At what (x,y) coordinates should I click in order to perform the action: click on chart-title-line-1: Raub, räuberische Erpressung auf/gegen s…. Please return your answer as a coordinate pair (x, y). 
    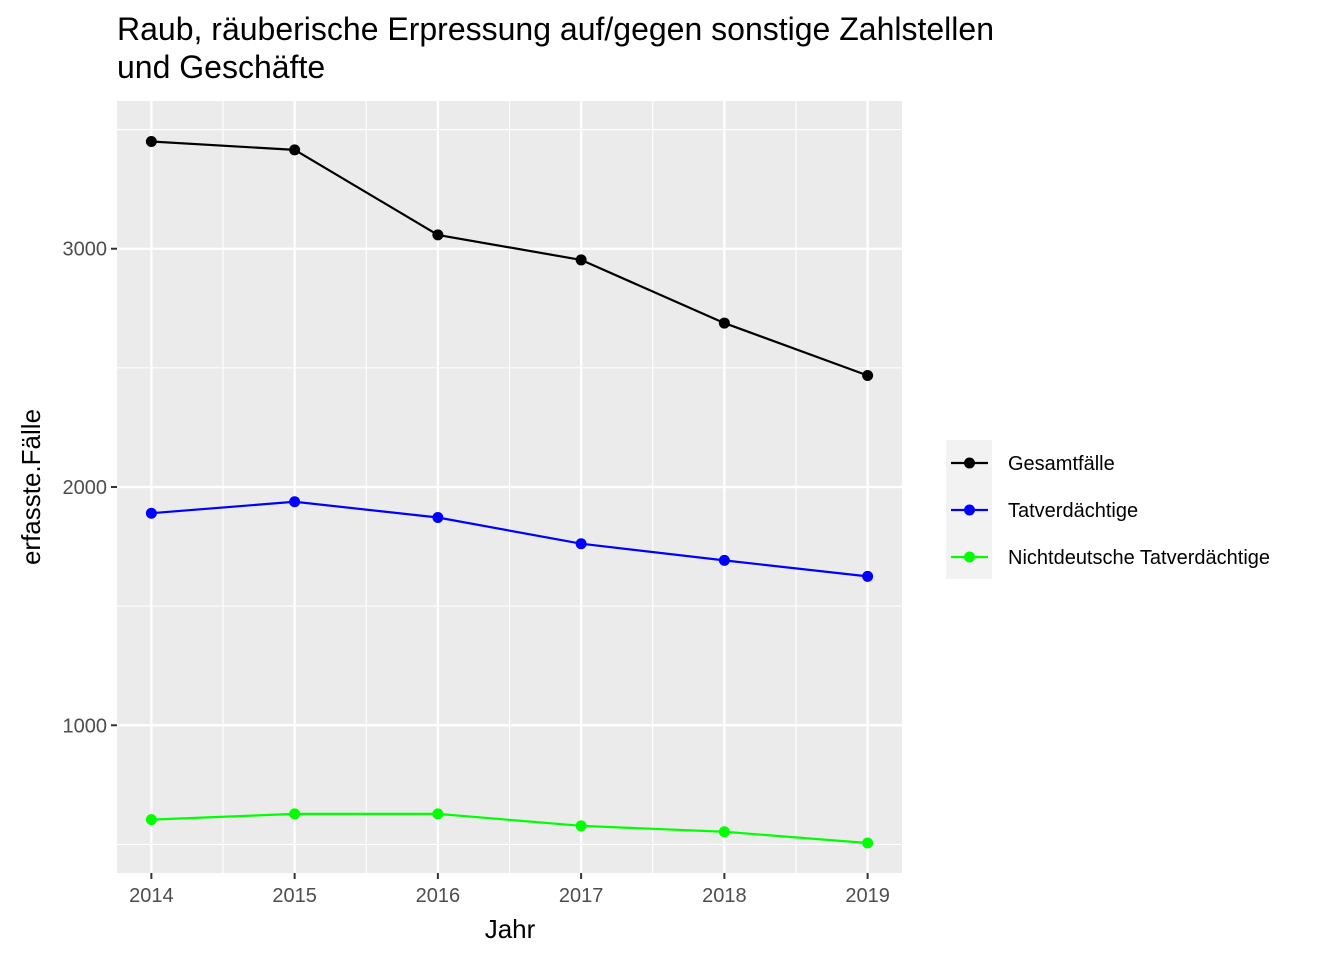
    Looking at the image, I should click on (555, 29).